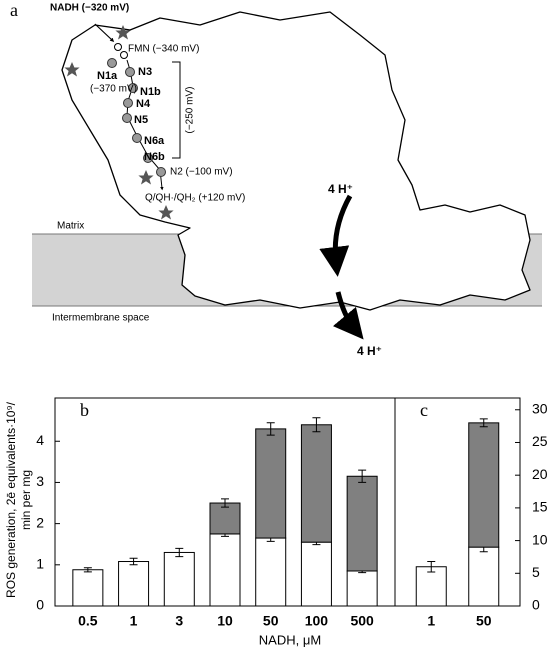 This screenshot has width=554, height=652. Describe the element at coordinates (26, 500) in the screenshot. I see `y-axis-label: min per mg` at that location.